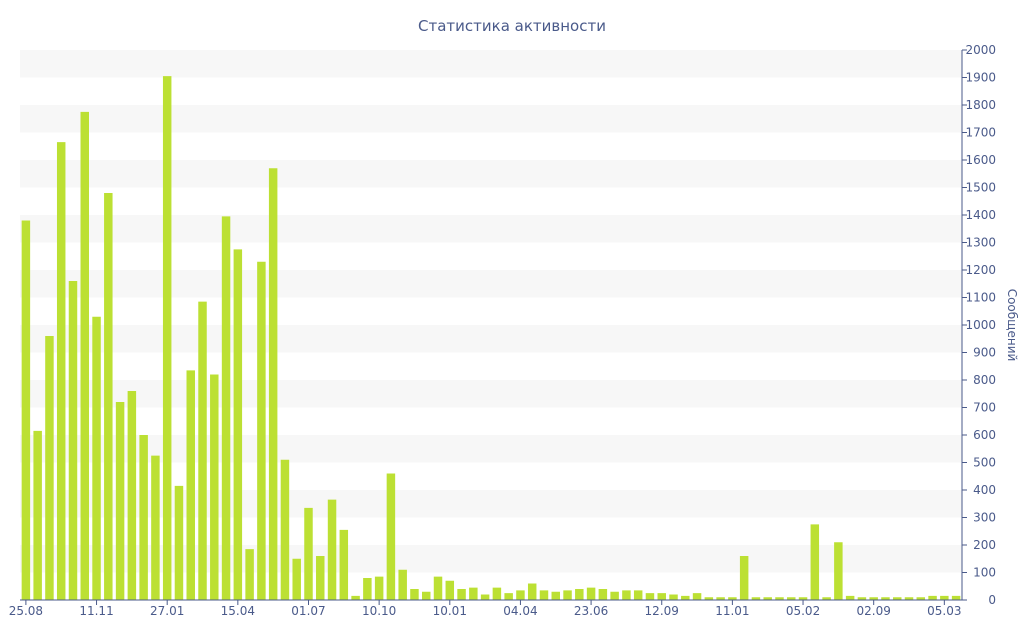 This screenshot has width=1024, height=644. What do you see at coordinates (944, 611) in the screenshot?
I see `x-tick-label: 05.03` at bounding box center [944, 611].